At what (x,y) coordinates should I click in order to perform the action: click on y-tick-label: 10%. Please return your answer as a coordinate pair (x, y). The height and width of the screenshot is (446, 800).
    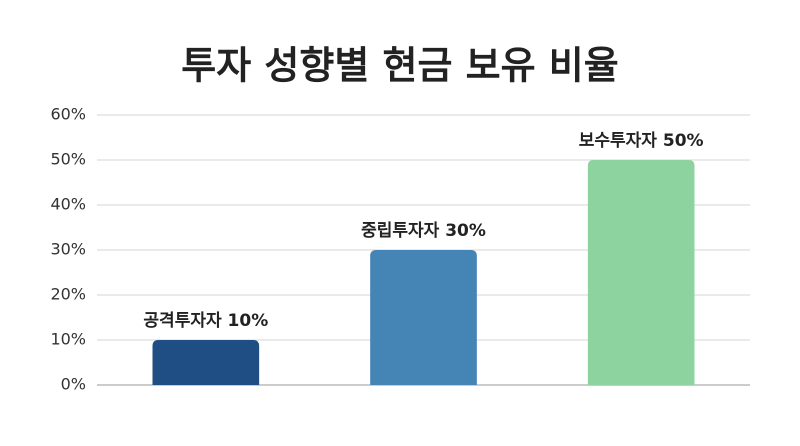
    Looking at the image, I should click on (68, 339).